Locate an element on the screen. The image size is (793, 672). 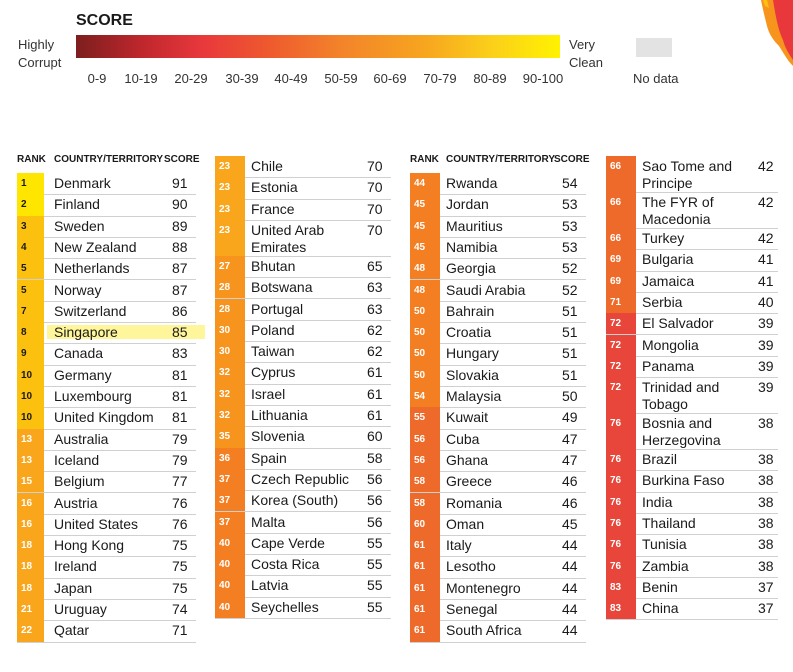
country-cell: Iceland is located at coordinates (77, 459).